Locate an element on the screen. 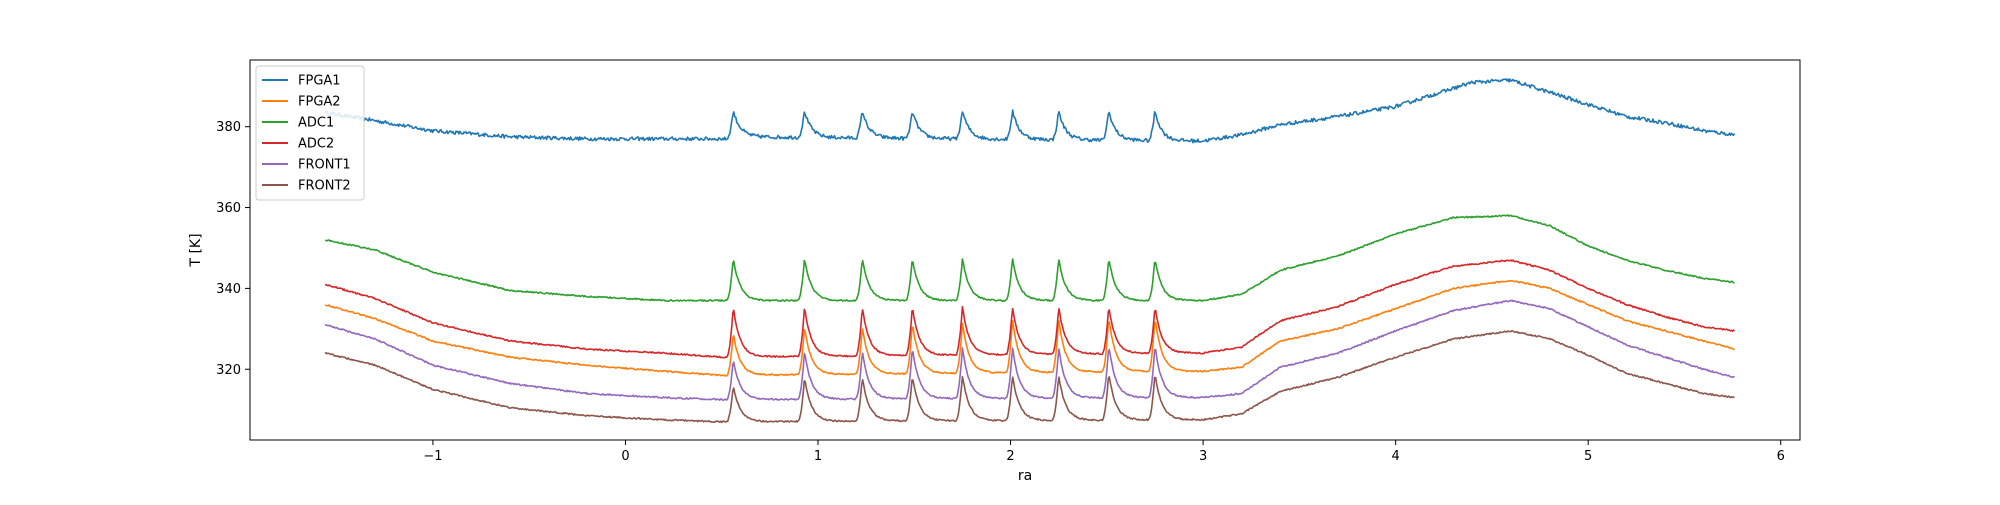  x-tick-label: 0 is located at coordinates (625, 456).